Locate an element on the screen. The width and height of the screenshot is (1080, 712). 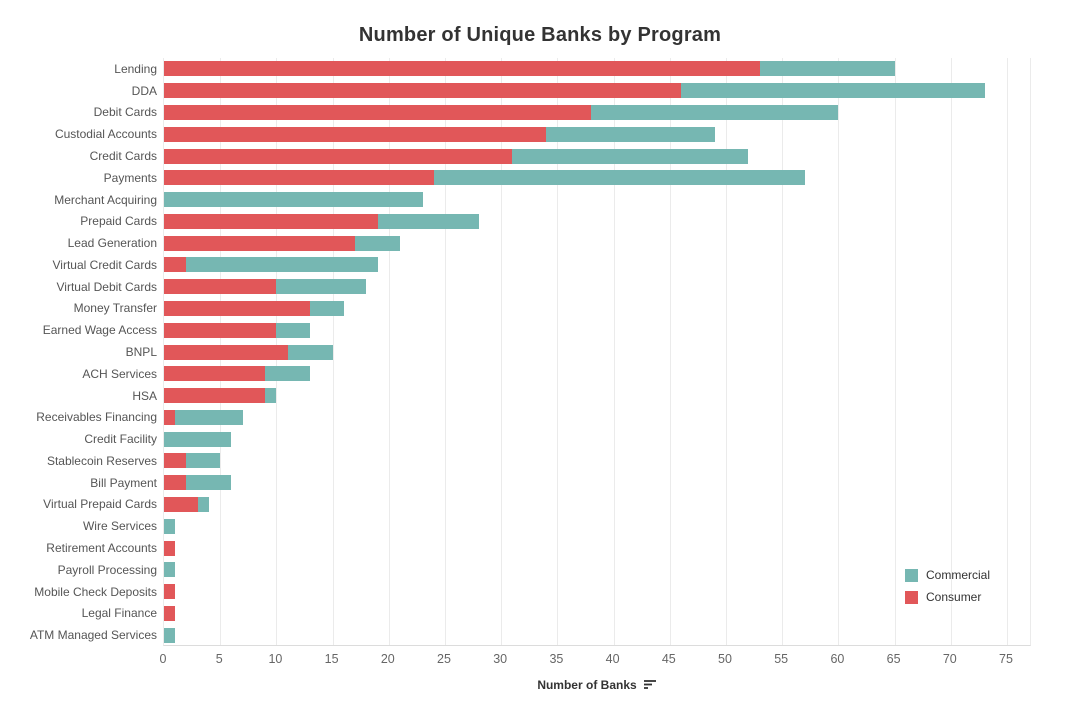
category-label: Prepaid Cards is located at coordinates (118, 221).